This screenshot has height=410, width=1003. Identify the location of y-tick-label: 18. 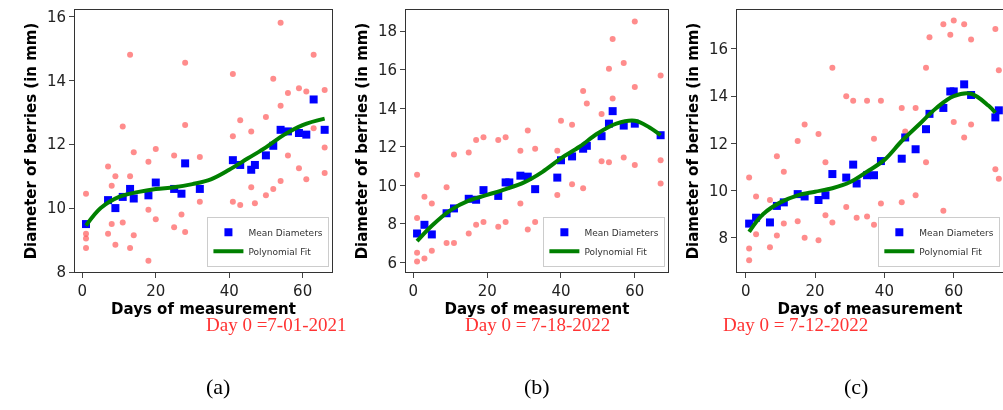
(387, 31).